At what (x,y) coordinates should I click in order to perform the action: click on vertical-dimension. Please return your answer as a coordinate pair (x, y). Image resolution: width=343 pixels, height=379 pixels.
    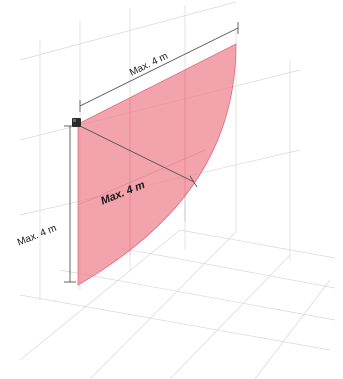
    Looking at the image, I should click on (70, 204).